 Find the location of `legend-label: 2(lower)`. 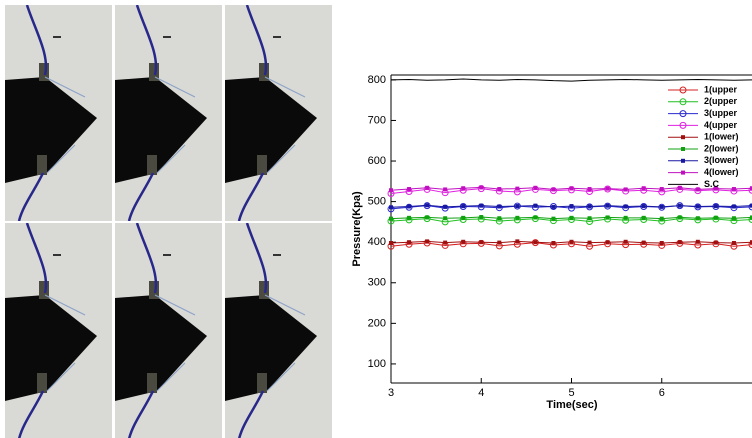

legend-label: 2(lower) is located at coordinates (721, 148).